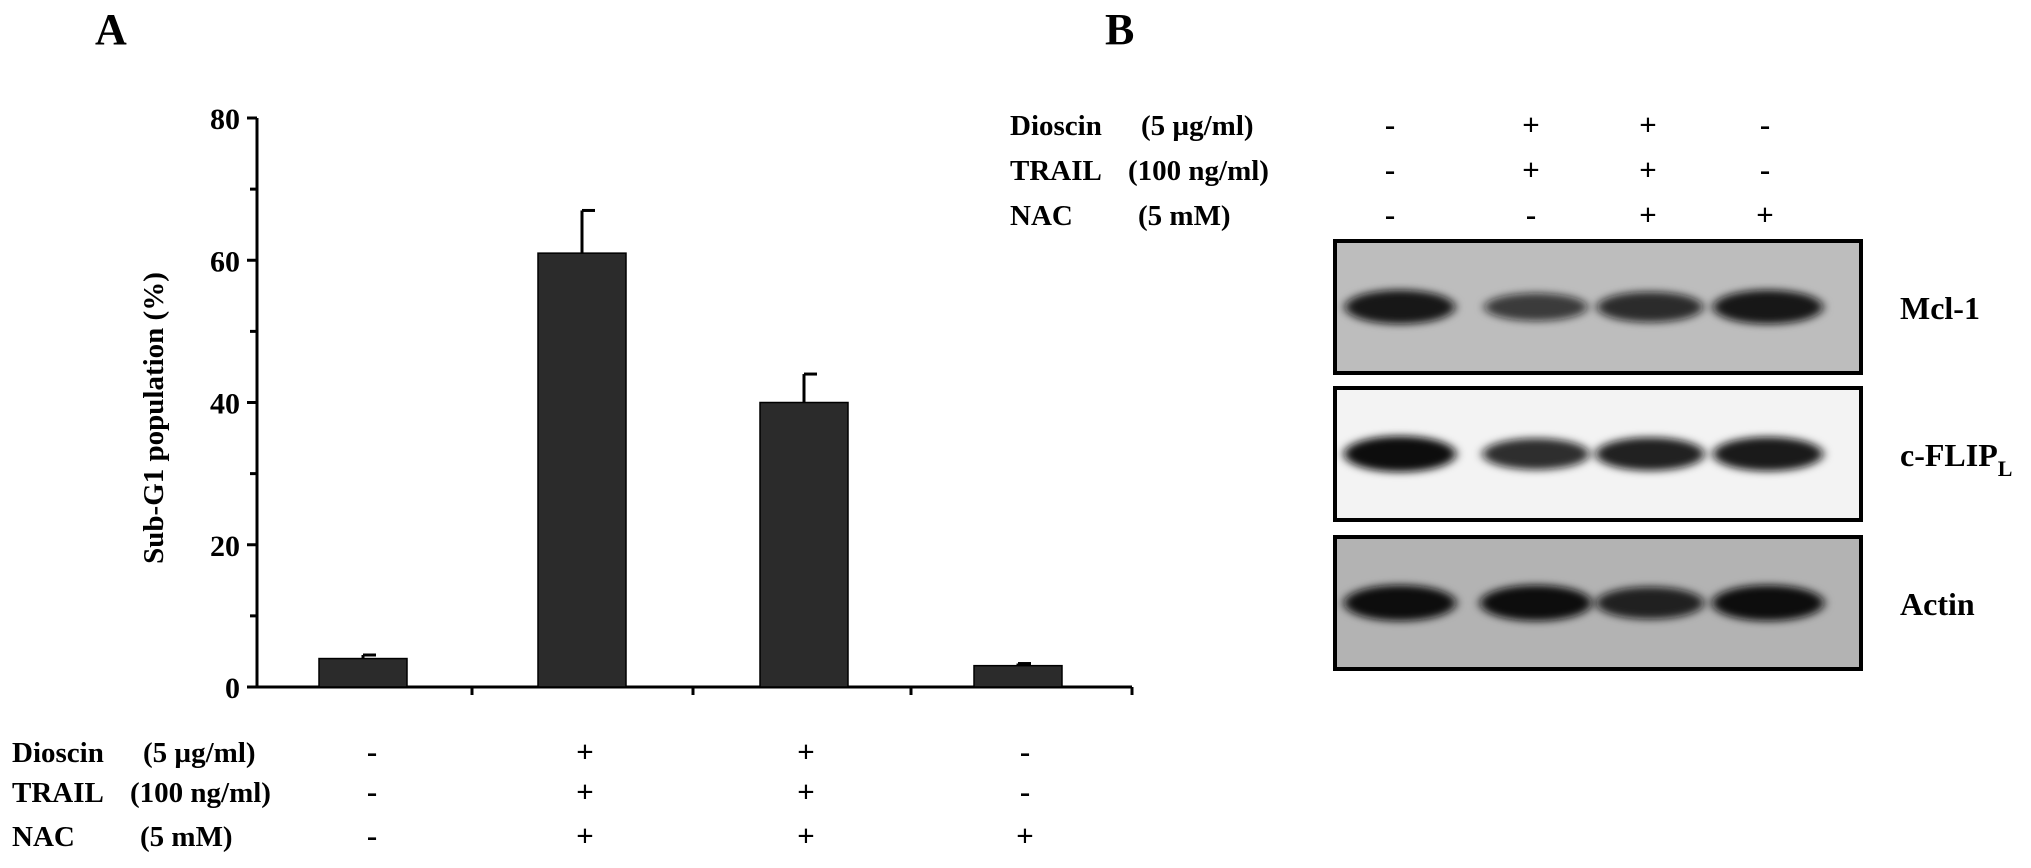 The height and width of the screenshot is (868, 2031). I want to click on blot-protein-label: Actin, so click(1937, 604).